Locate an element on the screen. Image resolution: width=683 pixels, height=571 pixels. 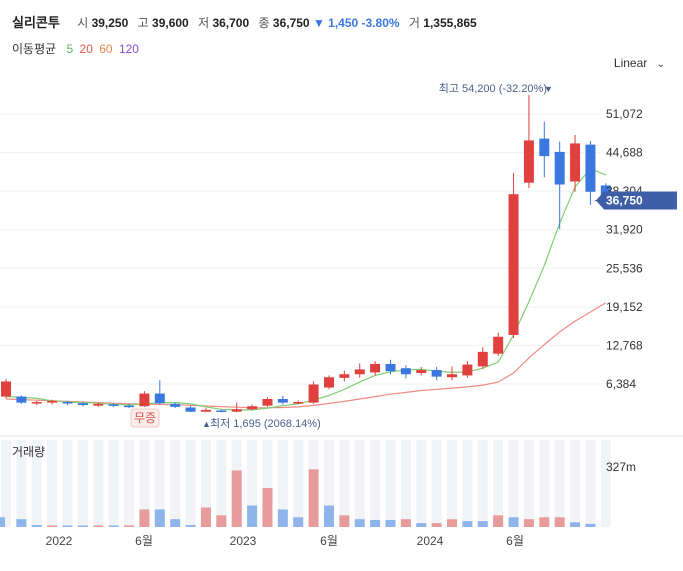
moving-average-title: 이동평균 is located at coordinates (34, 49).